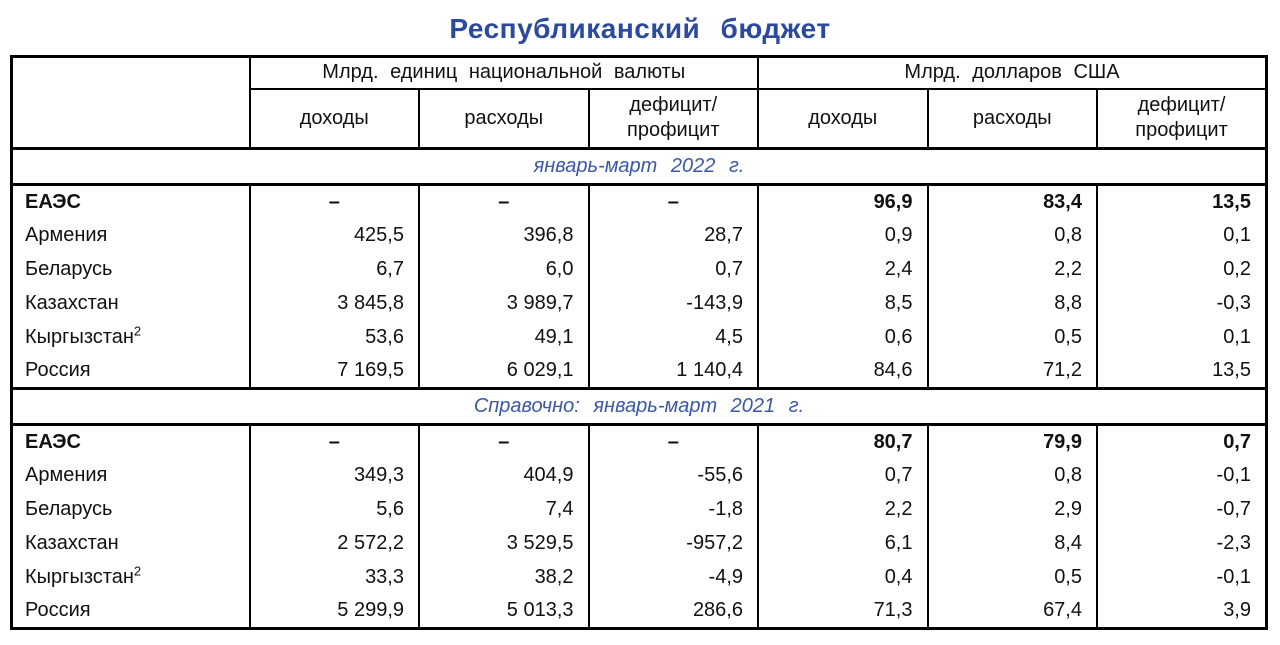 This screenshot has height=645, width=1280. I want to click on table-row: Армения 425,5 396,8 28,7 0,9 0,8 0,1, so click(639, 235).